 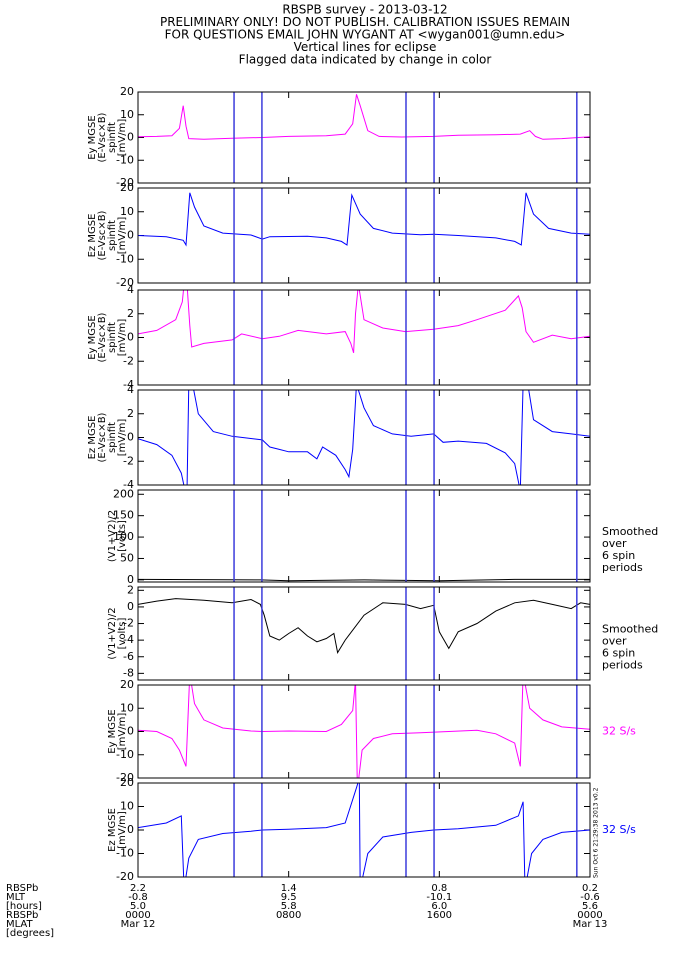 What do you see at coordinates (596, 832) in the screenshot?
I see `footnote: Sun Oct 6 21:29:38 2013 v0.2` at bounding box center [596, 832].